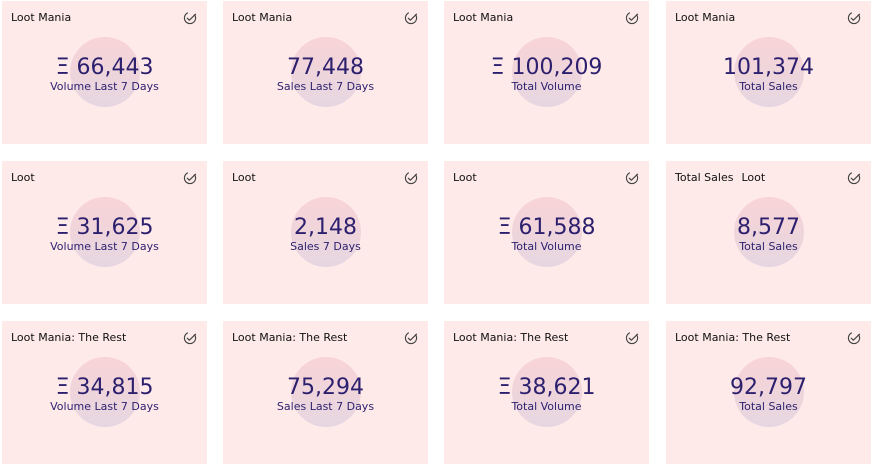 Image resolution: width=875 pixels, height=466 pixels. I want to click on stat-card: Loot Ξ 61,588 Total Volume, so click(546, 232).